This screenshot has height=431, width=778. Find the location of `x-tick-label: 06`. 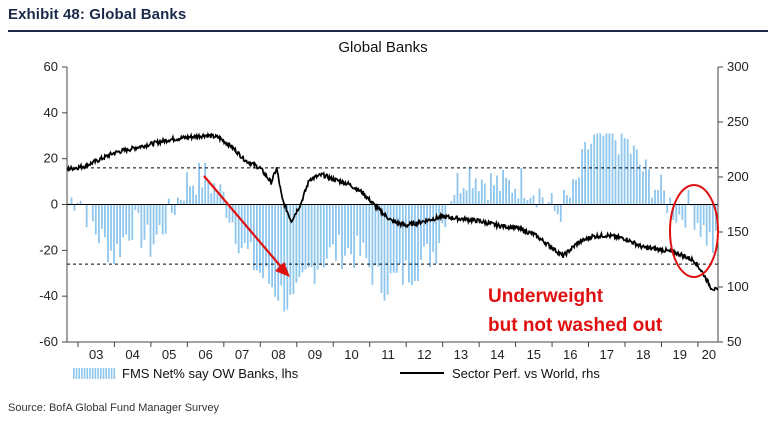

x-tick-label: 06 is located at coordinates (205, 354).